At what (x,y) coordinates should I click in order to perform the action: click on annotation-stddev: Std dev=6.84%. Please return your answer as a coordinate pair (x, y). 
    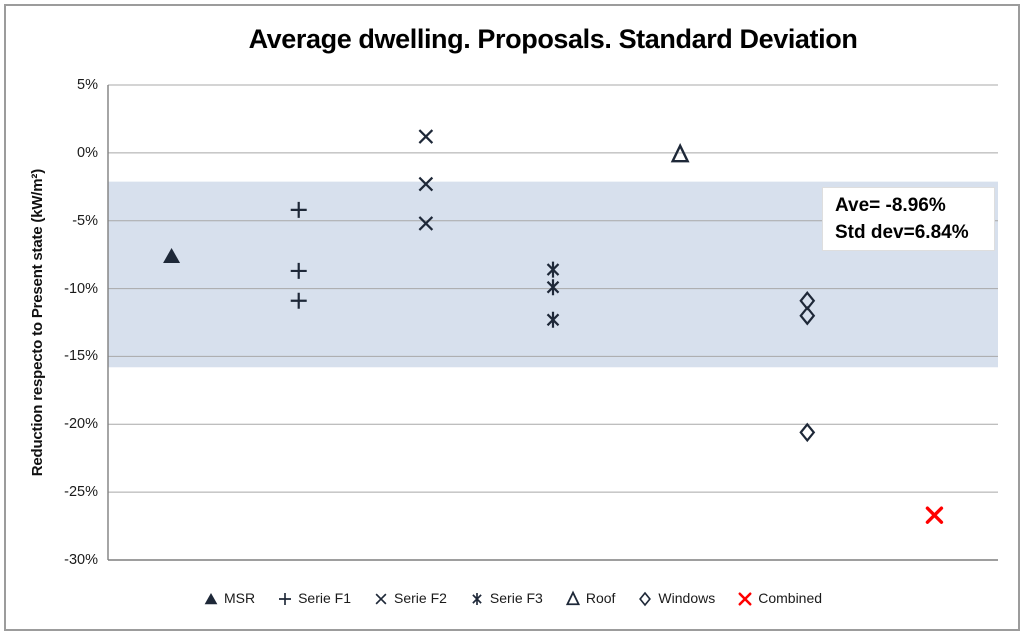
    Looking at the image, I should click on (902, 232).